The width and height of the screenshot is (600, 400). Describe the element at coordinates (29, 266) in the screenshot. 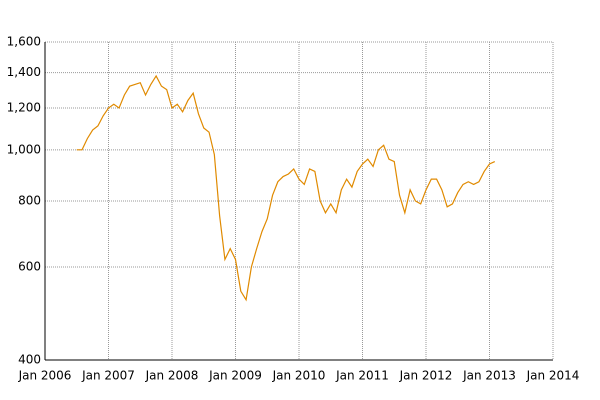

I see `y-tick-label: 600` at that location.